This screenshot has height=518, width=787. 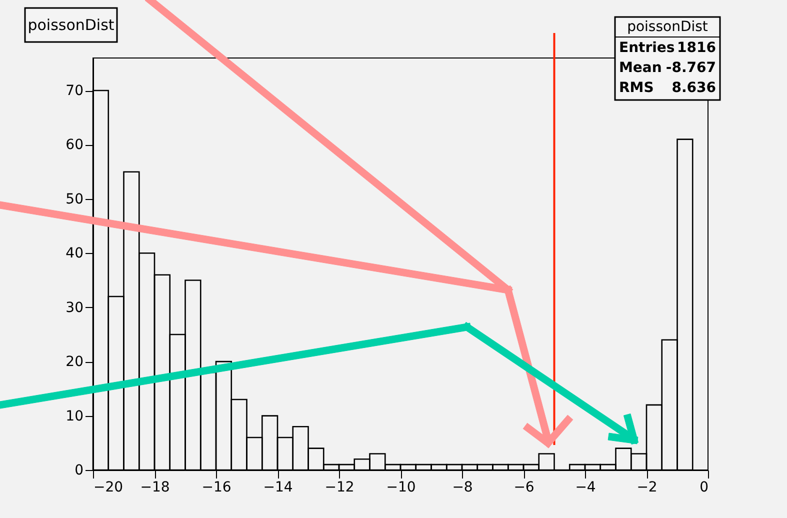 What do you see at coordinates (667, 27) in the screenshot?
I see `text: poissonDist` at bounding box center [667, 27].